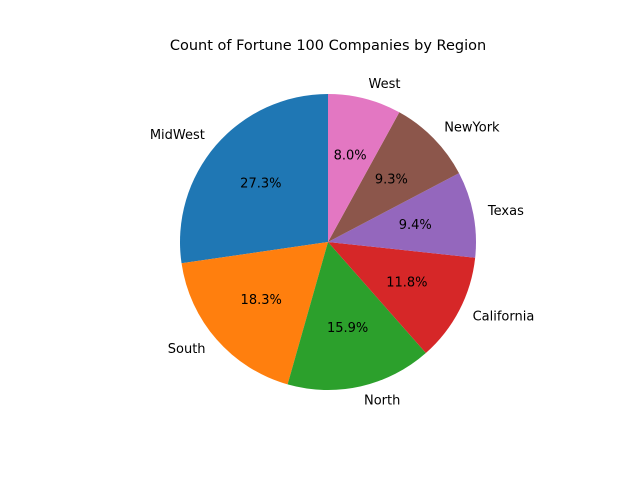 The width and height of the screenshot is (640, 480). Describe the element at coordinates (350, 155) in the screenshot. I see `slice-percent-west: 8.0%` at that location.